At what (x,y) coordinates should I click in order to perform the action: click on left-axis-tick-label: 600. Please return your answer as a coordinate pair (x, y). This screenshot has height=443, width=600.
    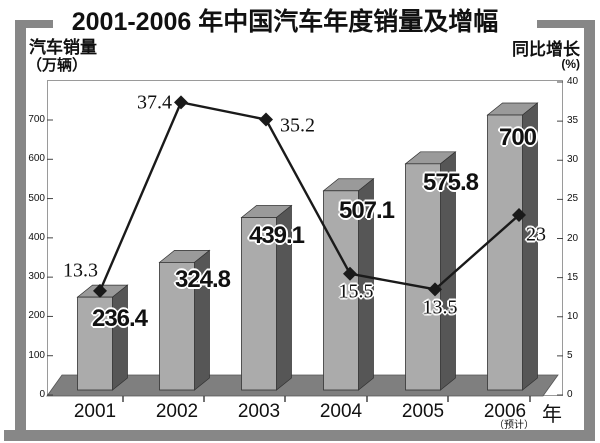
    Looking at the image, I should click on (36, 159).